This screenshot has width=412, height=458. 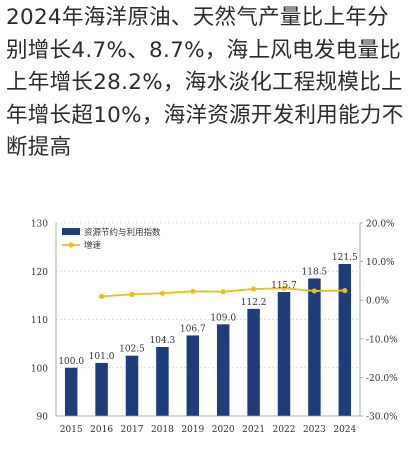 I want to click on legend-line-marker, so click(x=71, y=245).